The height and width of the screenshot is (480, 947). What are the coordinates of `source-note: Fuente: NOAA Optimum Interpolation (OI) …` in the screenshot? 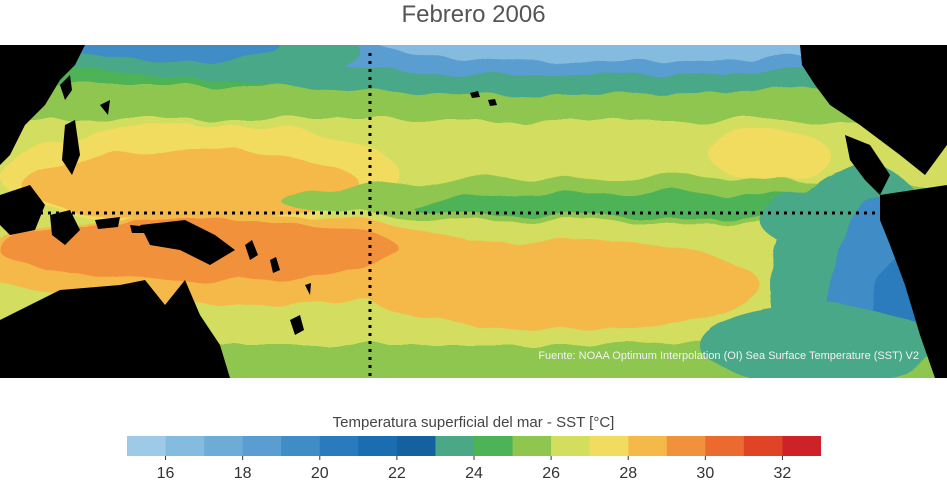 It's located at (728, 356).